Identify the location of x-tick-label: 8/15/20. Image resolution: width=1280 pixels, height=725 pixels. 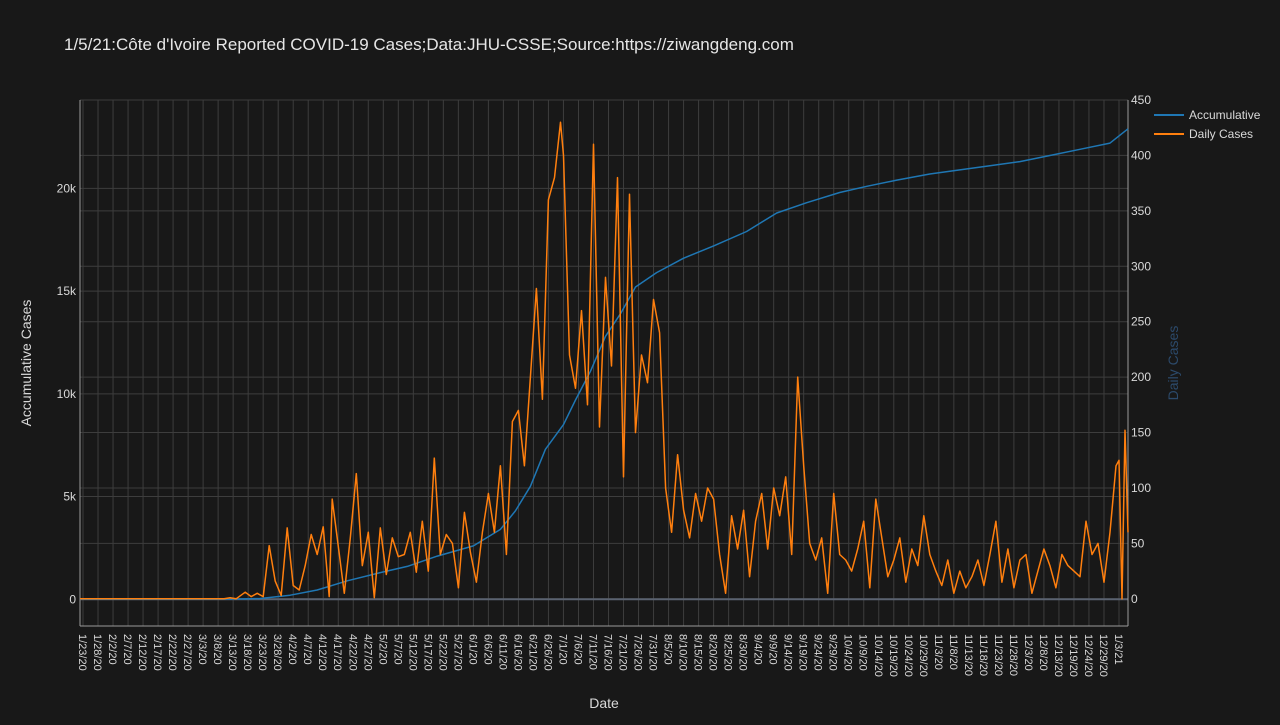
(698, 652).